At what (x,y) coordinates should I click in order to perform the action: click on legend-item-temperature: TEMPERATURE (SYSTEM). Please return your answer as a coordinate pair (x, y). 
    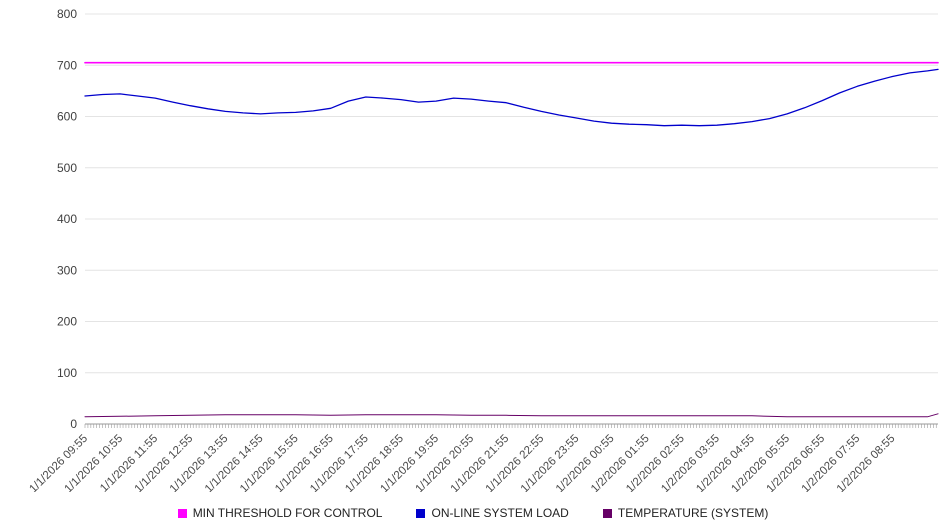
    Looking at the image, I should click on (685, 513).